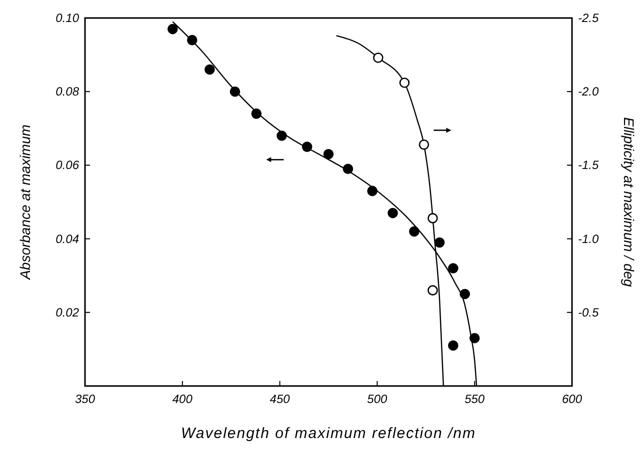  I want to click on y2-tick-label: -2.0, so click(589, 91).